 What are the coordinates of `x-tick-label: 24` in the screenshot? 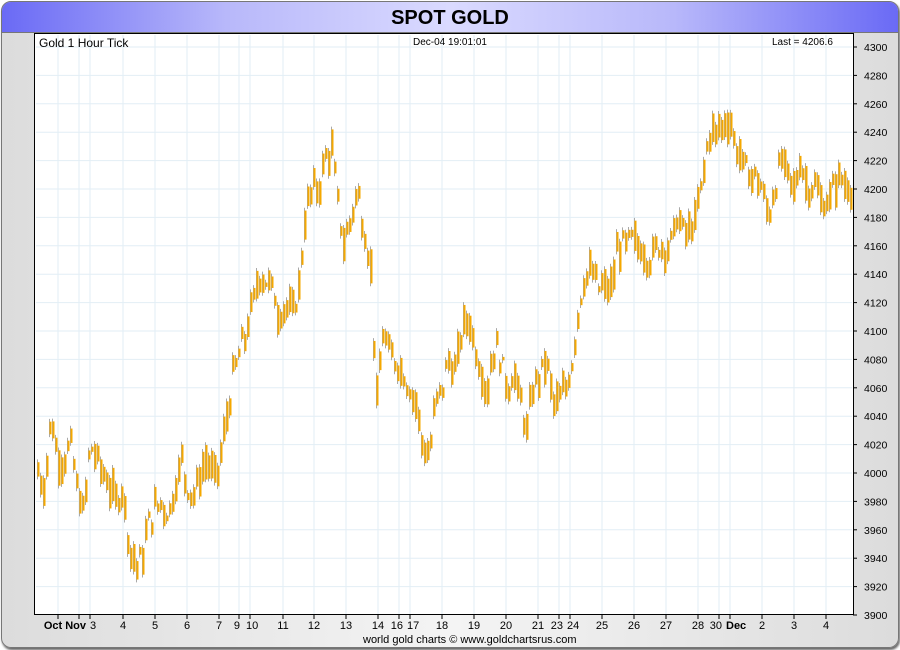 It's located at (573, 626).